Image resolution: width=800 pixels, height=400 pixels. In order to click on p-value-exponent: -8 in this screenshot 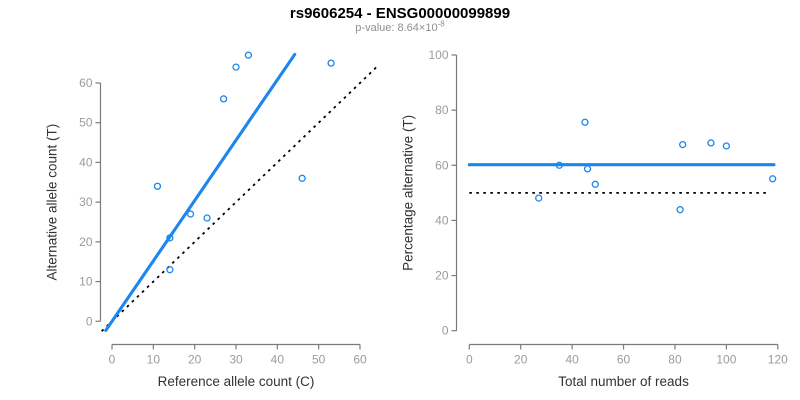, I will do `click(441, 24)`.